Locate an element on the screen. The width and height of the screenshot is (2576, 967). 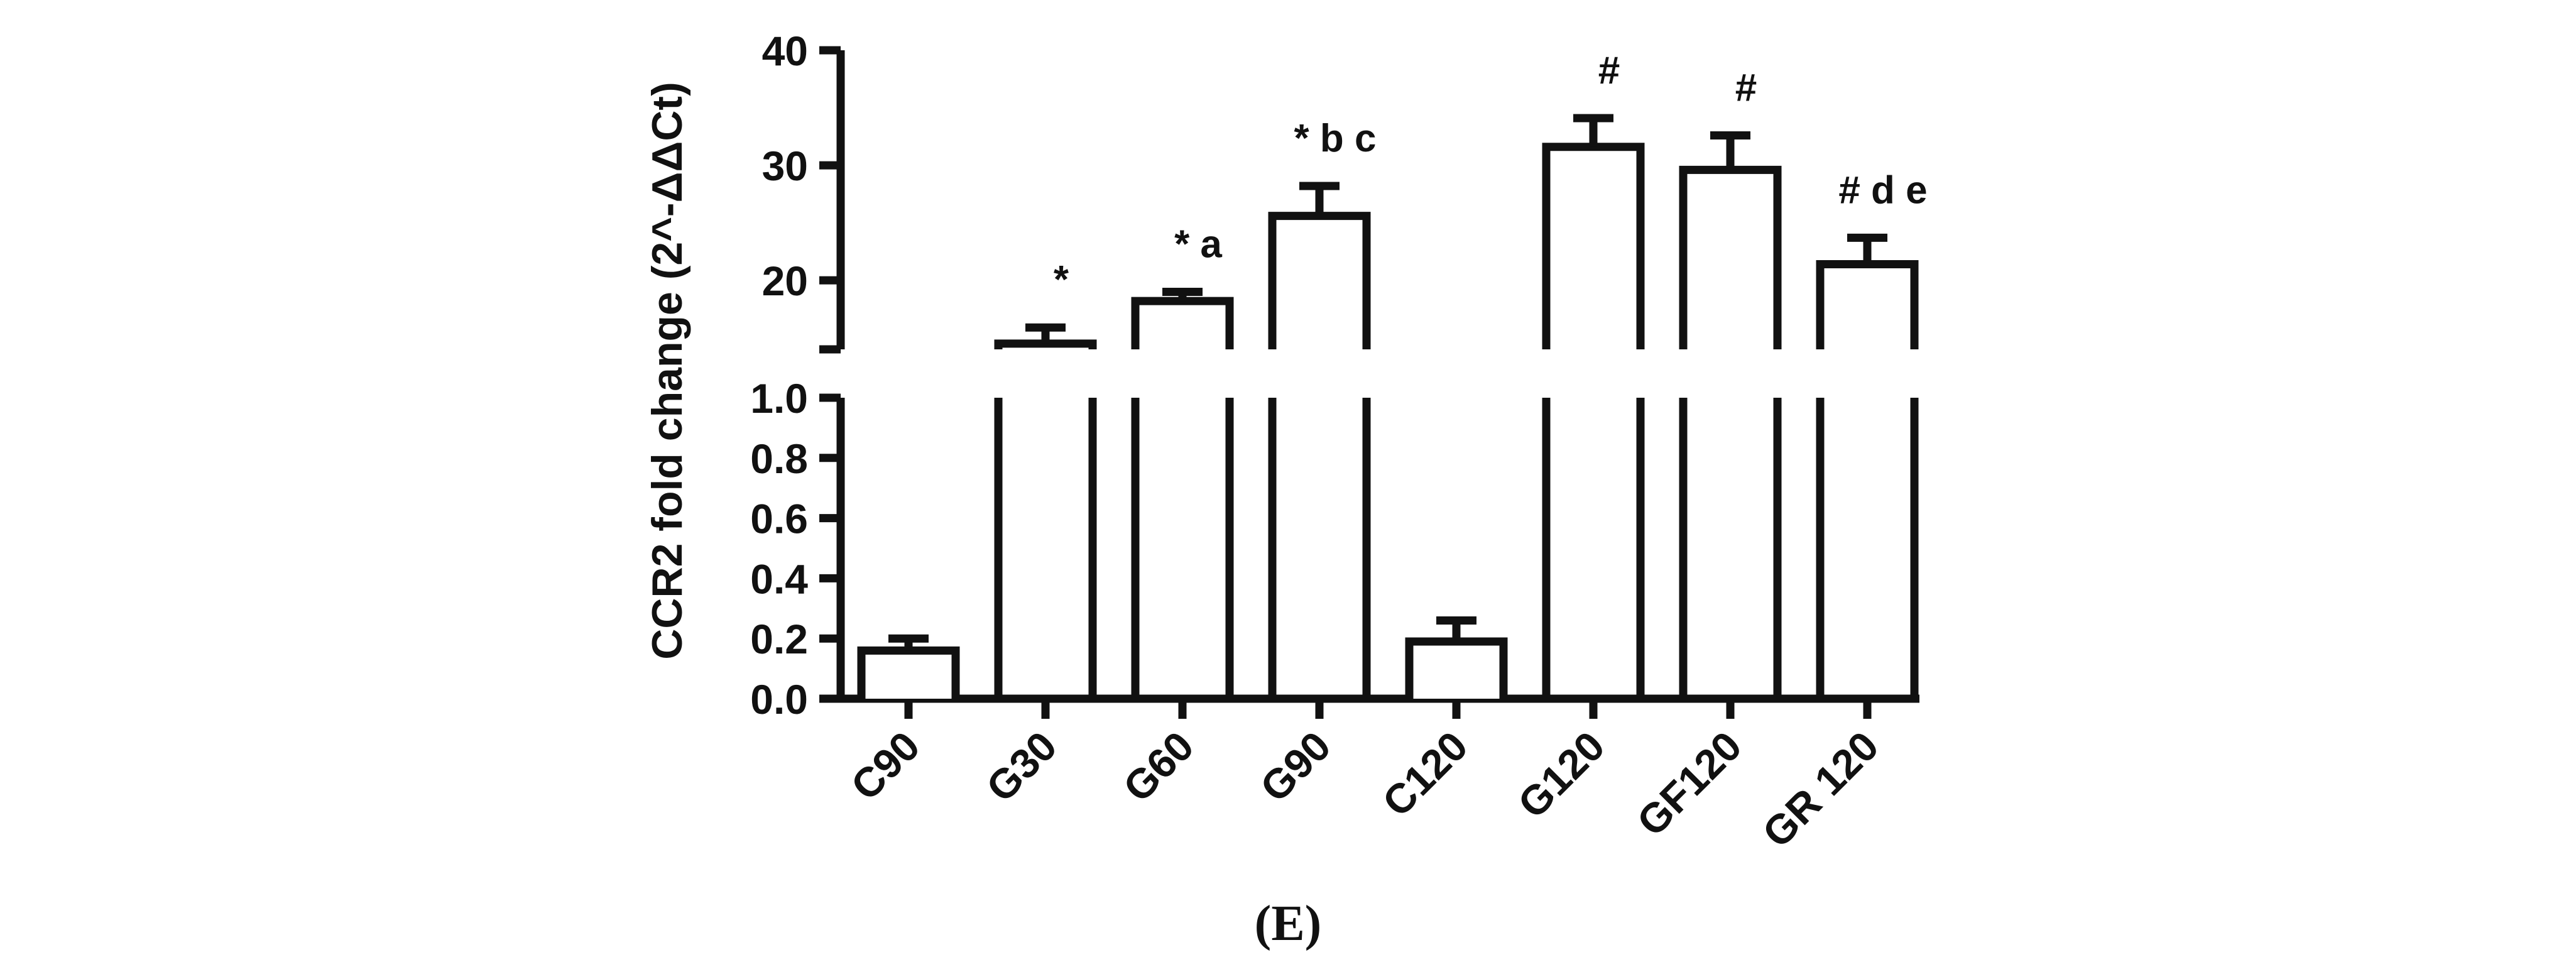
y-tick-label: 30 is located at coordinates (785, 166).